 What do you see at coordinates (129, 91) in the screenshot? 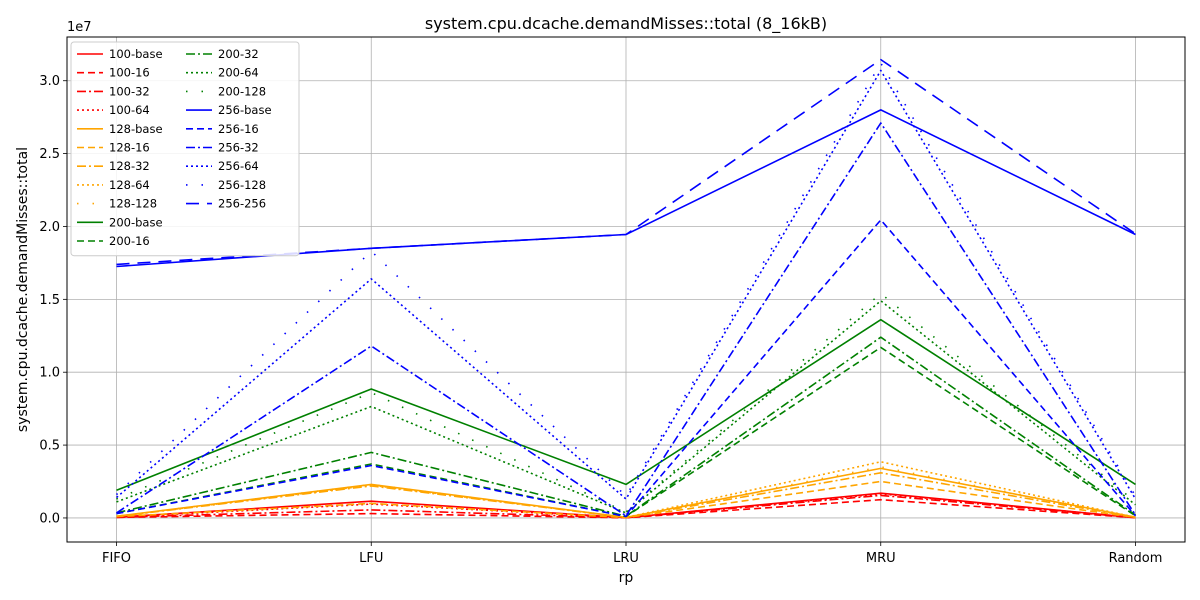
I see `legend-label: 100-32` at bounding box center [129, 91].